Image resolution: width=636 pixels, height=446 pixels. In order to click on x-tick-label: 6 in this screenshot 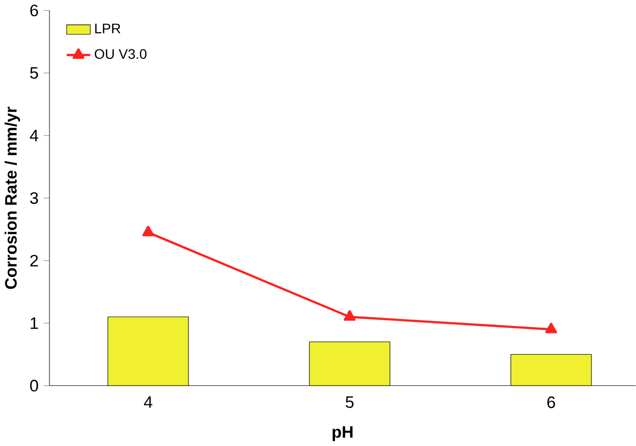, I will do `click(551, 402)`.